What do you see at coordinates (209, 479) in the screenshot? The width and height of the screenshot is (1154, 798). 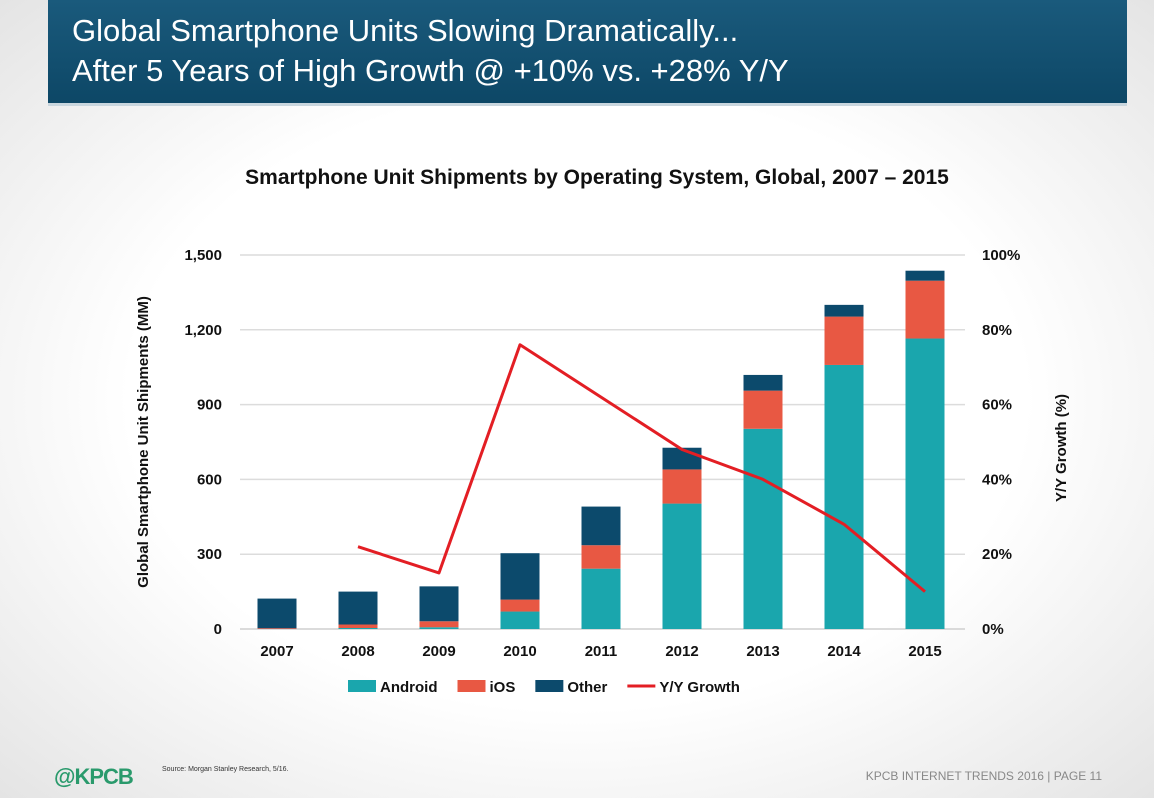 I see `y-tick-label: 600` at bounding box center [209, 479].